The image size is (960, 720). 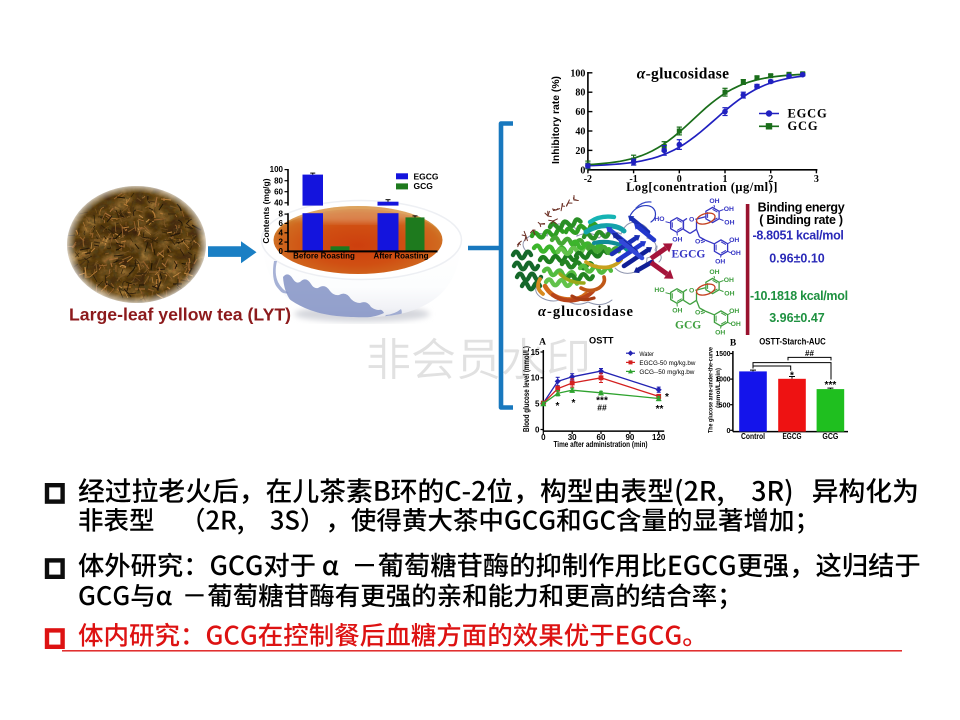 I want to click on svg-text: ( Binding rate ), so click(x=801, y=220).